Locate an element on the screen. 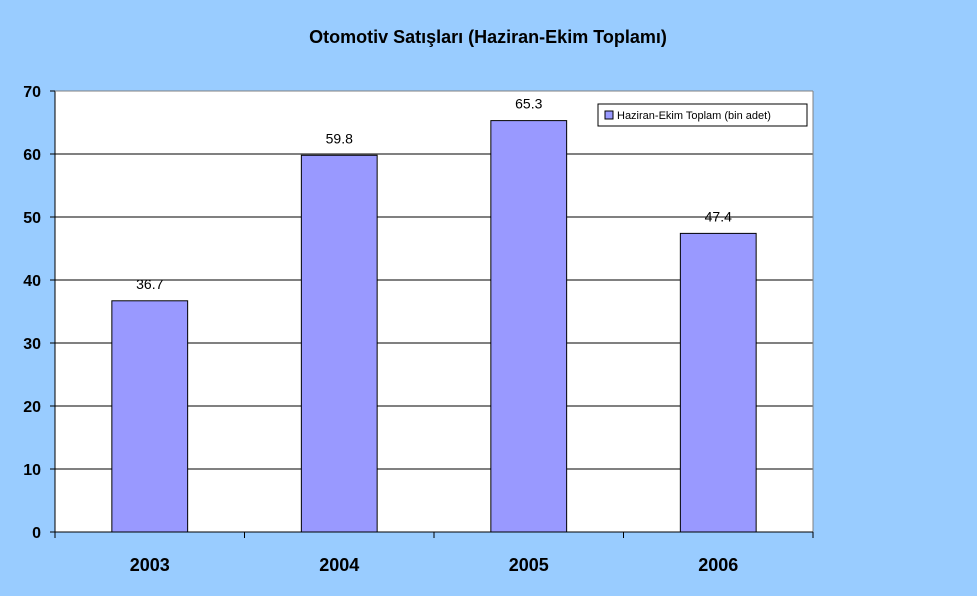 The image size is (977, 603). bar-2004 is located at coordinates (339, 343).